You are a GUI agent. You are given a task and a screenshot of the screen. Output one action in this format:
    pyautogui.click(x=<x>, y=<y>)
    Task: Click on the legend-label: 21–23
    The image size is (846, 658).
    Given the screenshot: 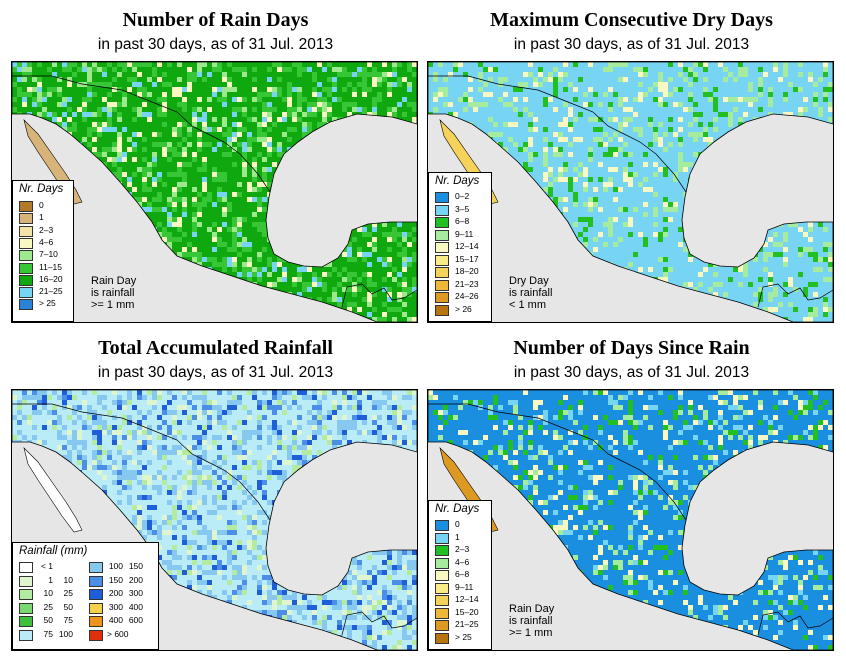 What is the action you would take?
    pyautogui.click(x=467, y=283)
    